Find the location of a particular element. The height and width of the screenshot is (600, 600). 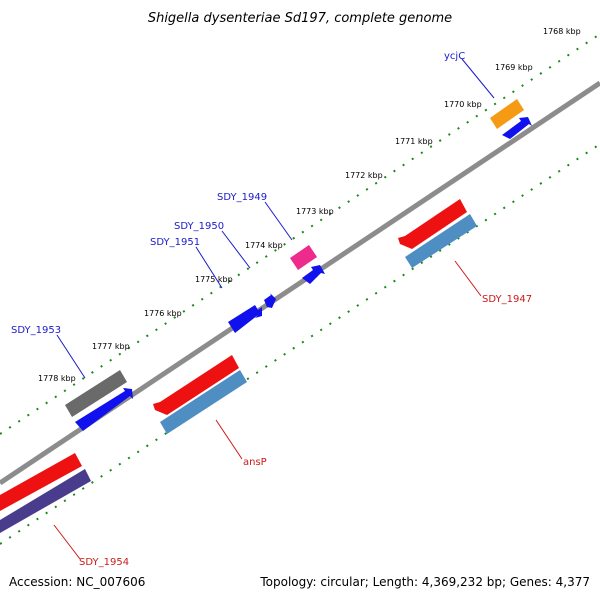

cds-SDY_1954 is located at coordinates (45, 501).